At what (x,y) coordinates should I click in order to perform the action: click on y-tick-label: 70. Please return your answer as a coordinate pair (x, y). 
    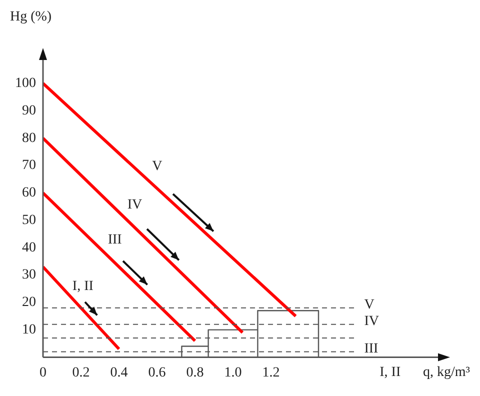
    Looking at the image, I should click on (29, 166).